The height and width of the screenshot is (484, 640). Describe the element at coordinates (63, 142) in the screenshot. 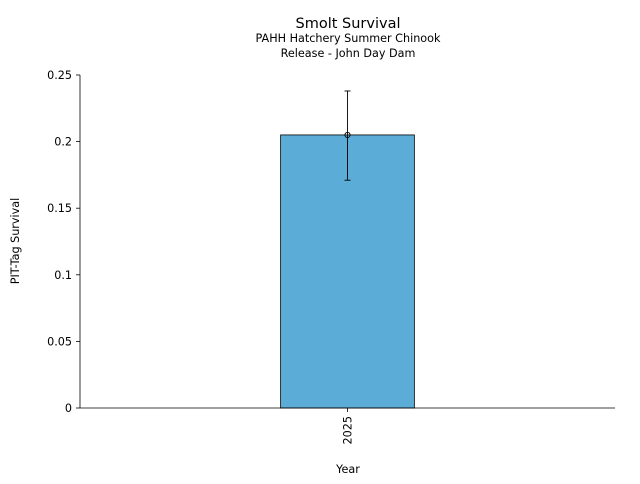

I see `y-tick-label-4: 0.2` at that location.